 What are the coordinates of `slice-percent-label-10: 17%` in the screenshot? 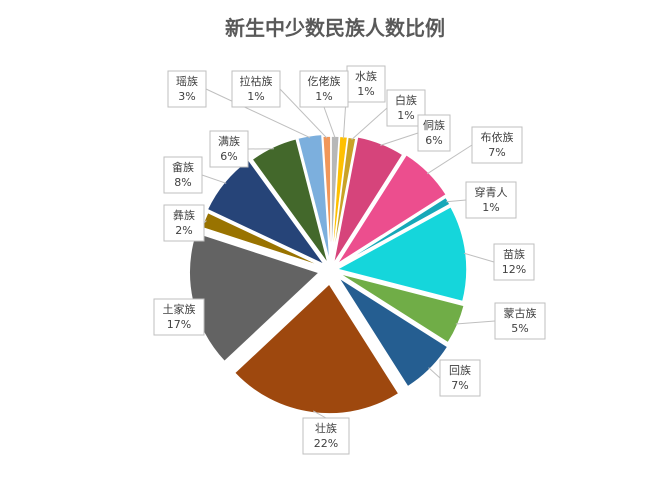 It's located at (179, 324).